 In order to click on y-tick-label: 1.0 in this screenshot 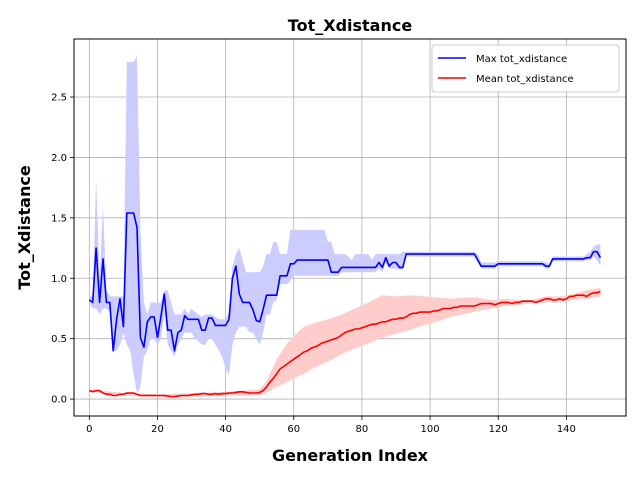, I will do `click(59, 279)`.